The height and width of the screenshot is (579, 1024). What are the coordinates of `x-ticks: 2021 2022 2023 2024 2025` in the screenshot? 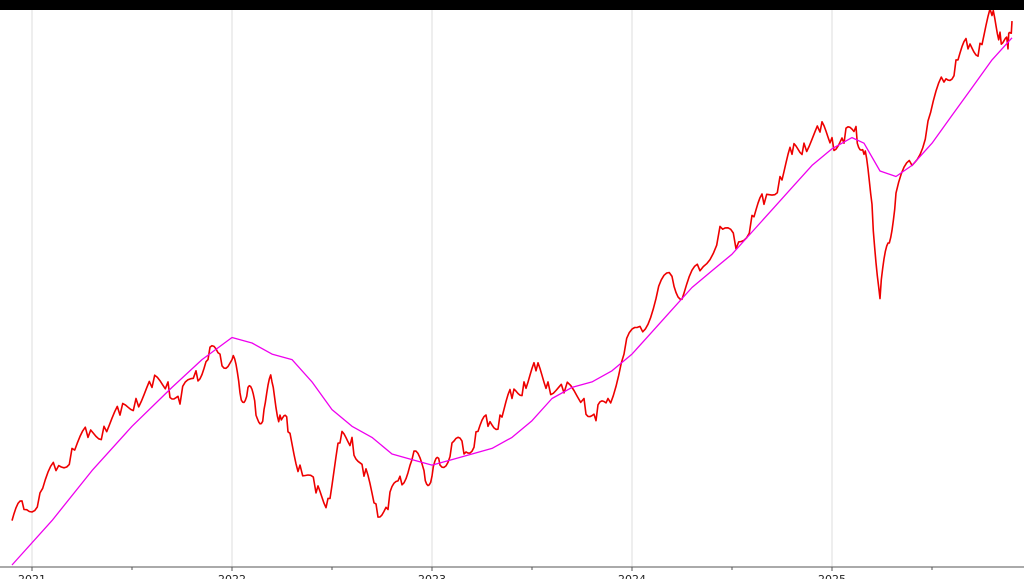 It's located at (475, 573).